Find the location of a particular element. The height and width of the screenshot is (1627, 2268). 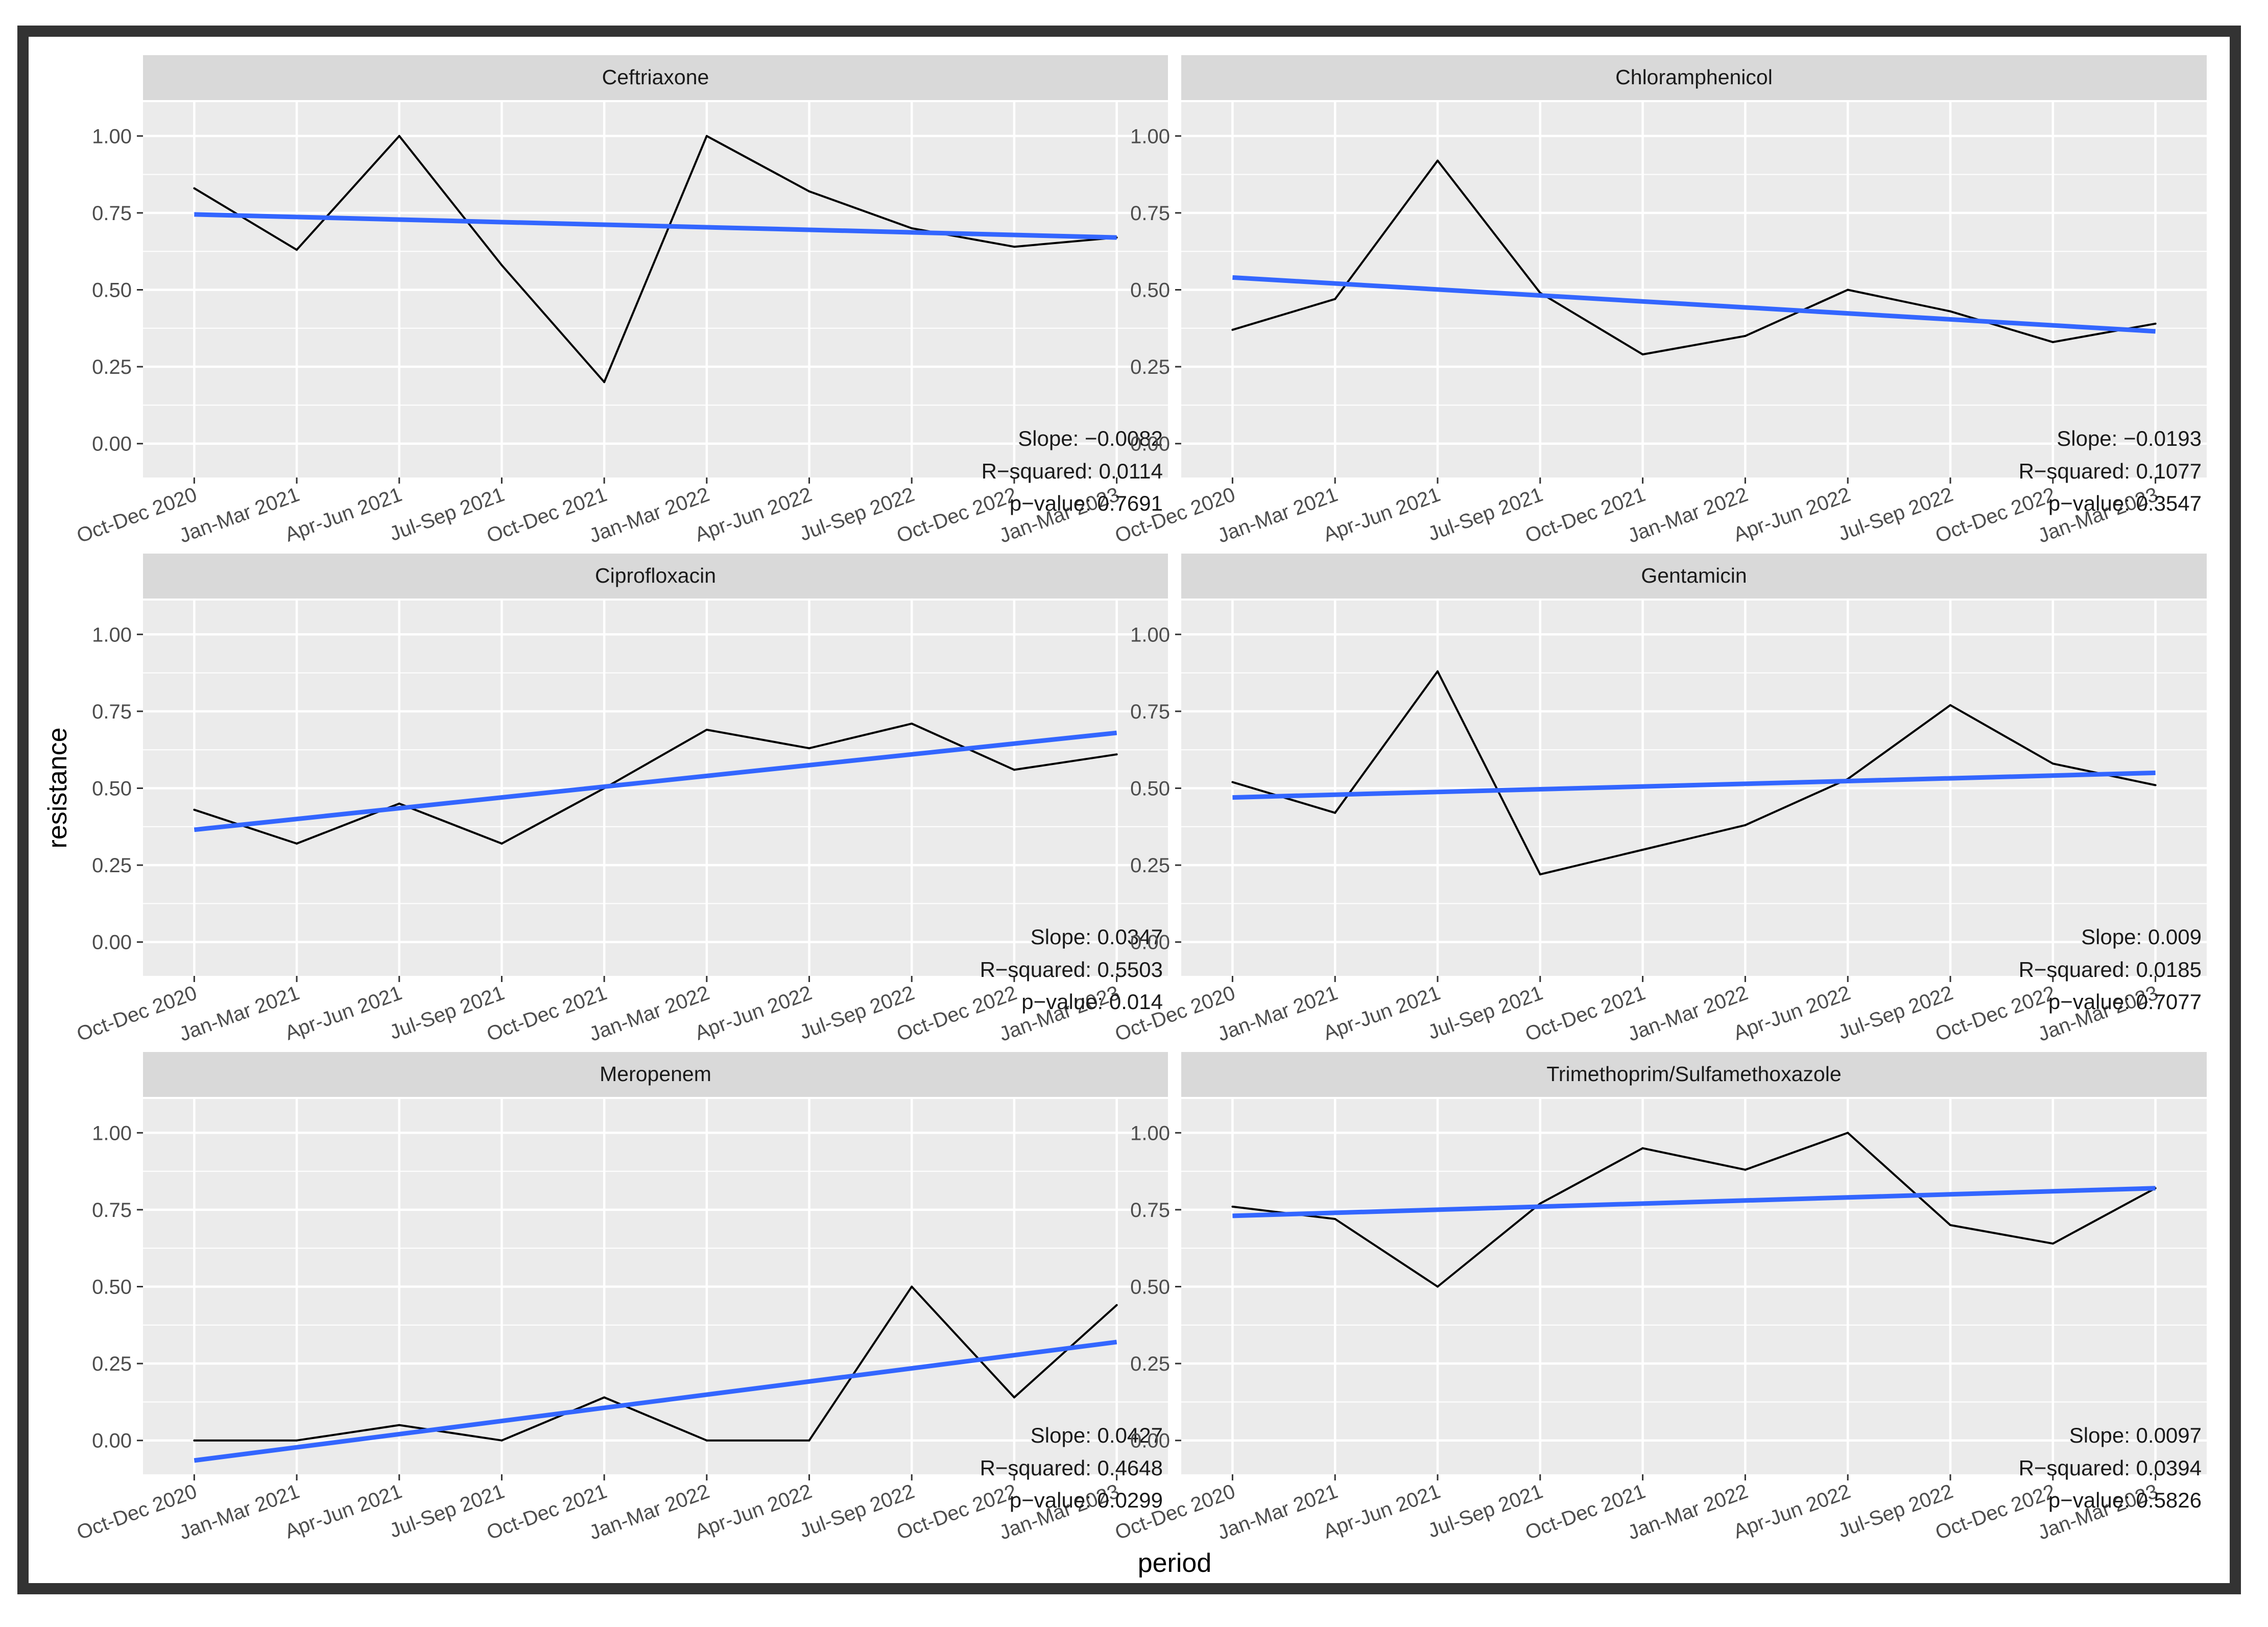

slope-label: Slope: 0.0347 is located at coordinates (1097, 937).